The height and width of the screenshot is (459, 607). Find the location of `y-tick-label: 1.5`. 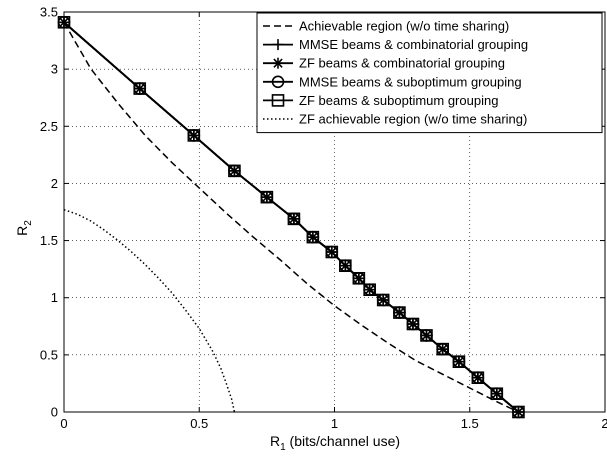

y-tick-label: 1.5 is located at coordinates (49, 240).